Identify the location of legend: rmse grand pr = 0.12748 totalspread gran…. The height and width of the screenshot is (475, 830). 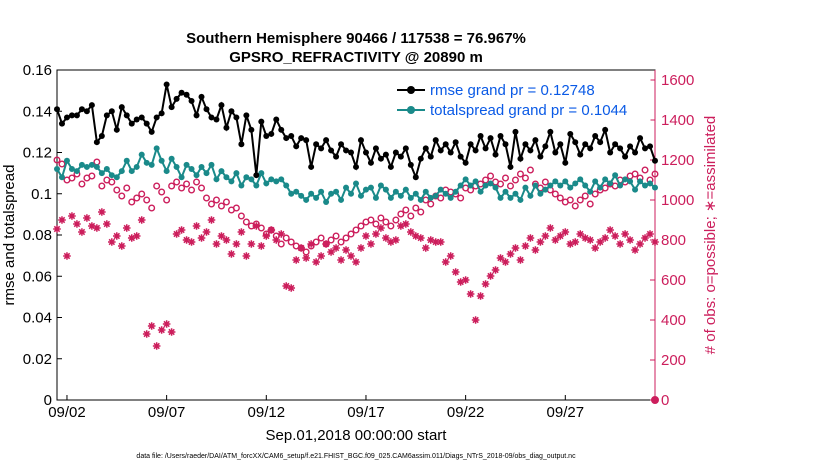
(521, 101).